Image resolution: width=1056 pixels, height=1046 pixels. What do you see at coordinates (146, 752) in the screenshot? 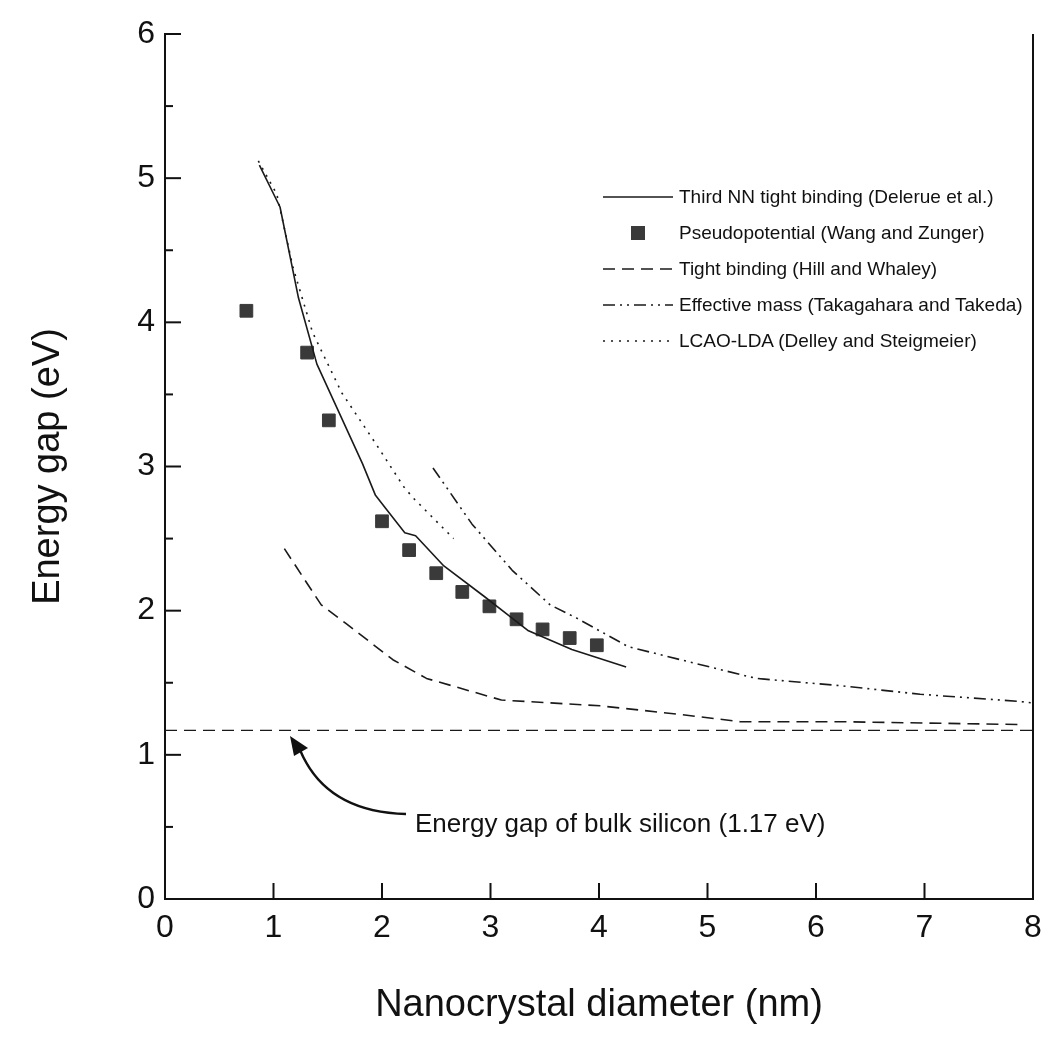
I see `y-tick-label: 1` at bounding box center [146, 752].